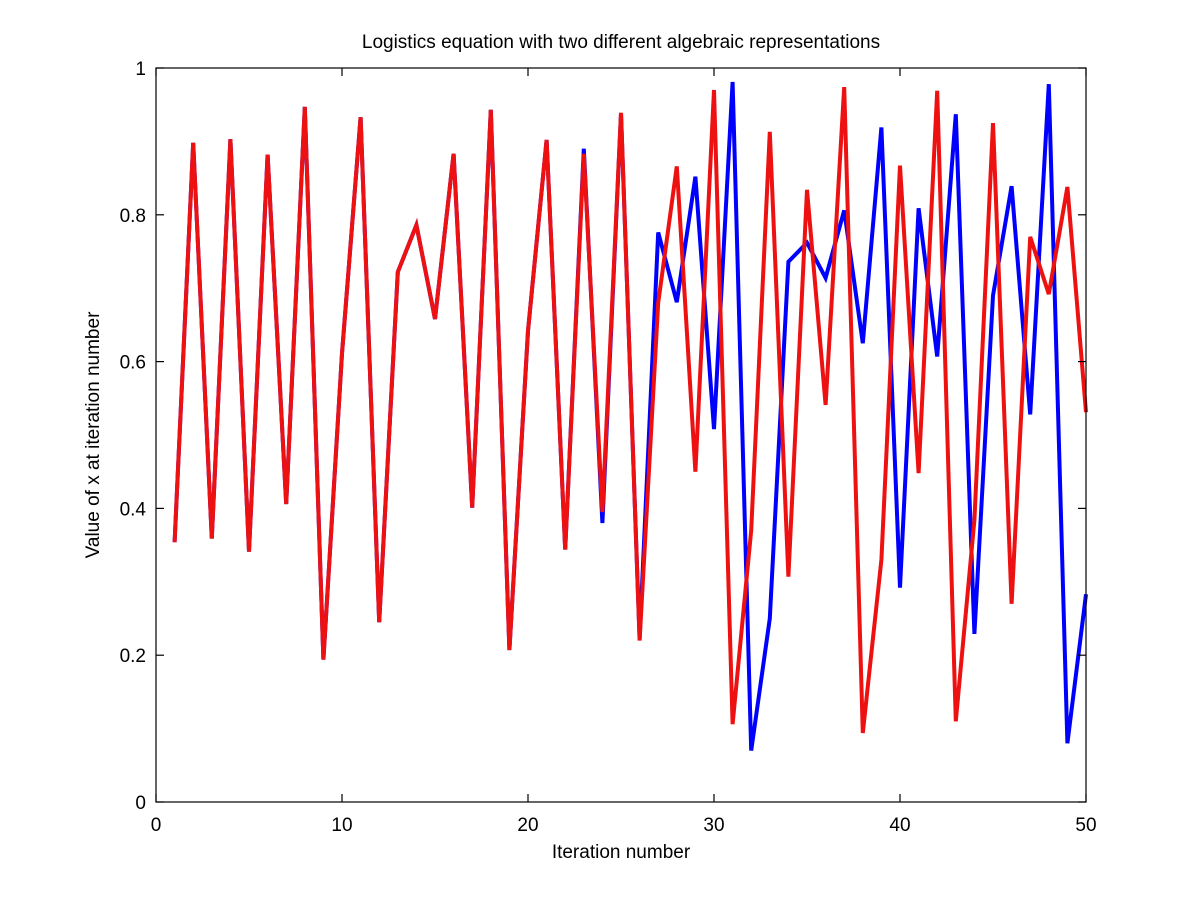 Image resolution: width=1200 pixels, height=900 pixels. Describe the element at coordinates (621, 852) in the screenshot. I see `x-axis-label: Iteration number` at that location.